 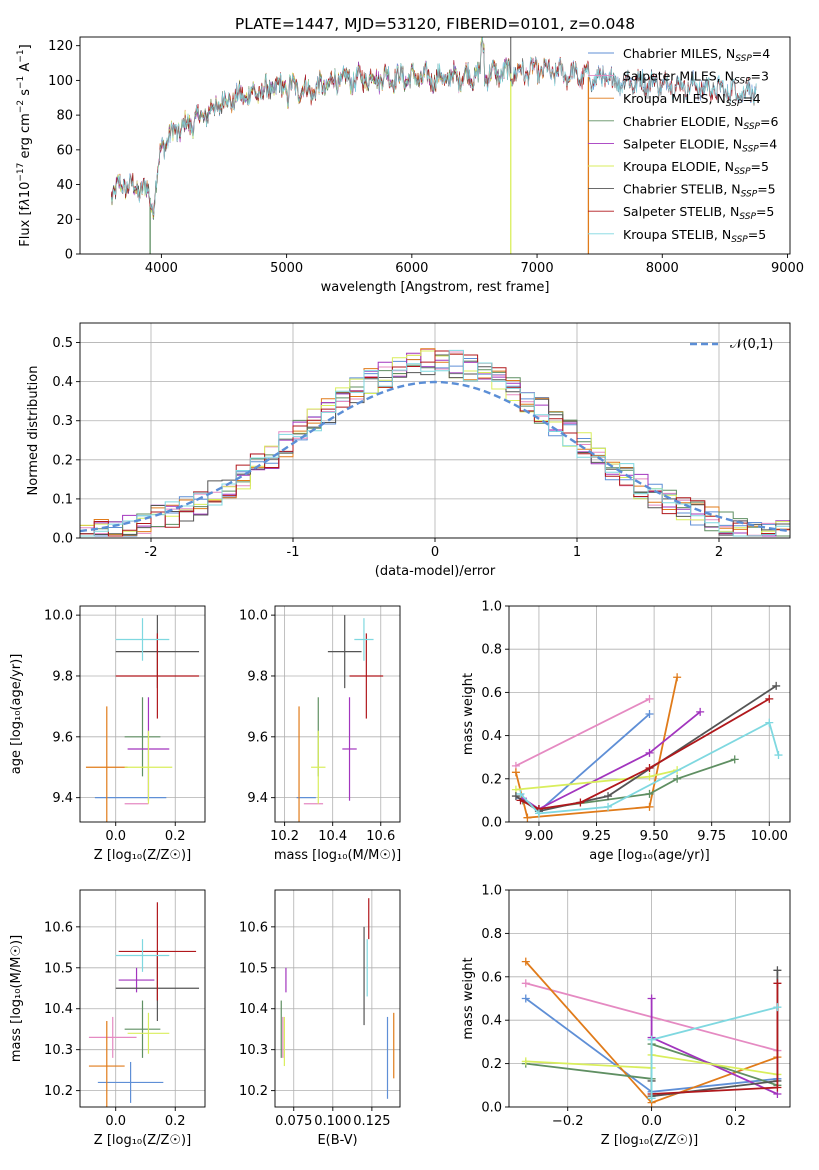 I want to click on y-axis-label: mass weight, so click(x=468, y=998).